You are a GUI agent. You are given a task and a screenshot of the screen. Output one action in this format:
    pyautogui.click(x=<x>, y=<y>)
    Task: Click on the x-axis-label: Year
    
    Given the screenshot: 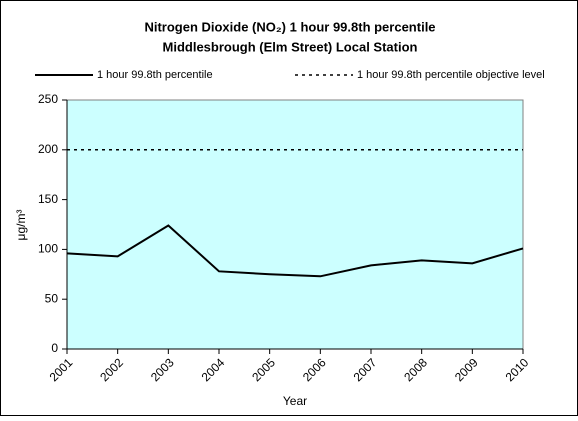 What is the action you would take?
    pyautogui.click(x=295, y=401)
    